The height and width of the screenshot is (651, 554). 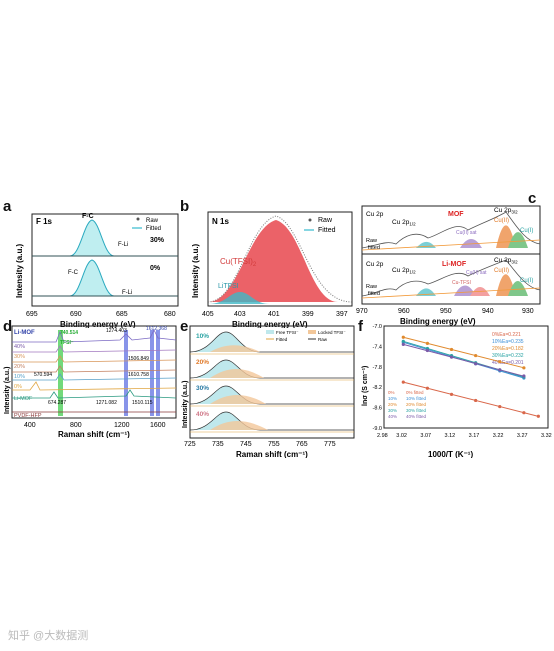 What do you see at coordinates (98, 324) in the screenshot?
I see `a-xlabel: Binding energy (eV)` at bounding box center [98, 324].